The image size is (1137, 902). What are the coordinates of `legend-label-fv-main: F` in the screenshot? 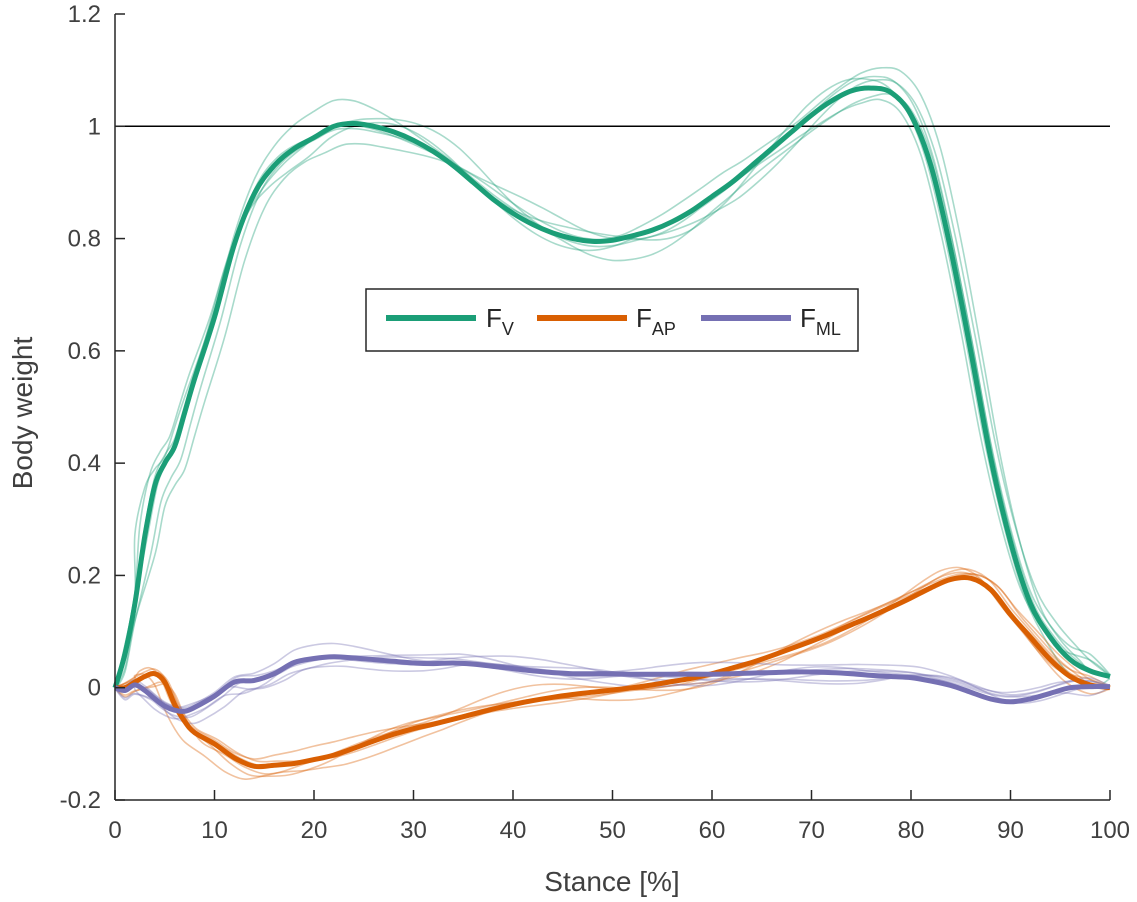 It's located at (494, 318).